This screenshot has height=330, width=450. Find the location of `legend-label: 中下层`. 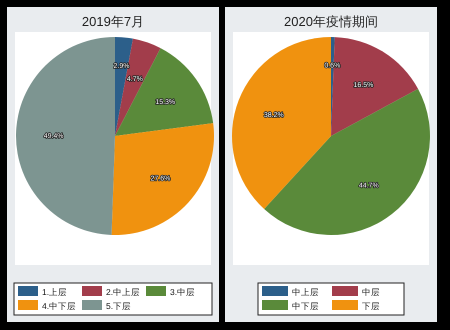

legend-label: 中下层 is located at coordinates (305, 306).